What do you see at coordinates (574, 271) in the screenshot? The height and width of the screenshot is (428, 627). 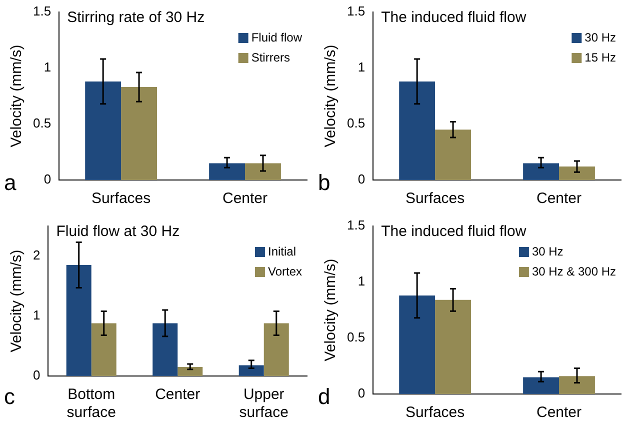 I see `legend-label: 30 Hz & 300 Hz` at bounding box center [574, 271].